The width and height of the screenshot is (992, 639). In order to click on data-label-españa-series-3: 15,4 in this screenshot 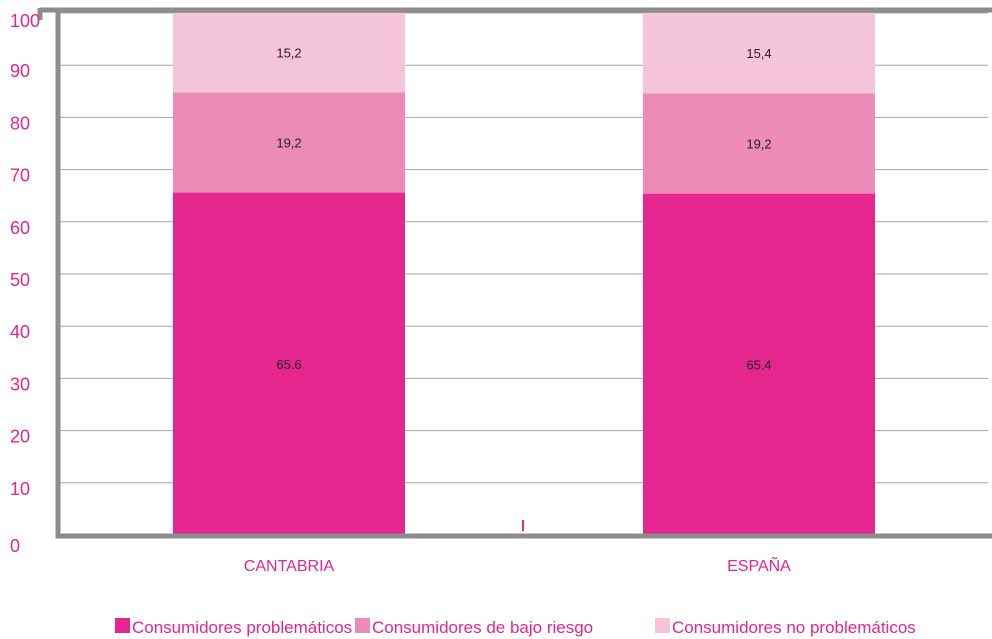, I will do `click(758, 53)`.